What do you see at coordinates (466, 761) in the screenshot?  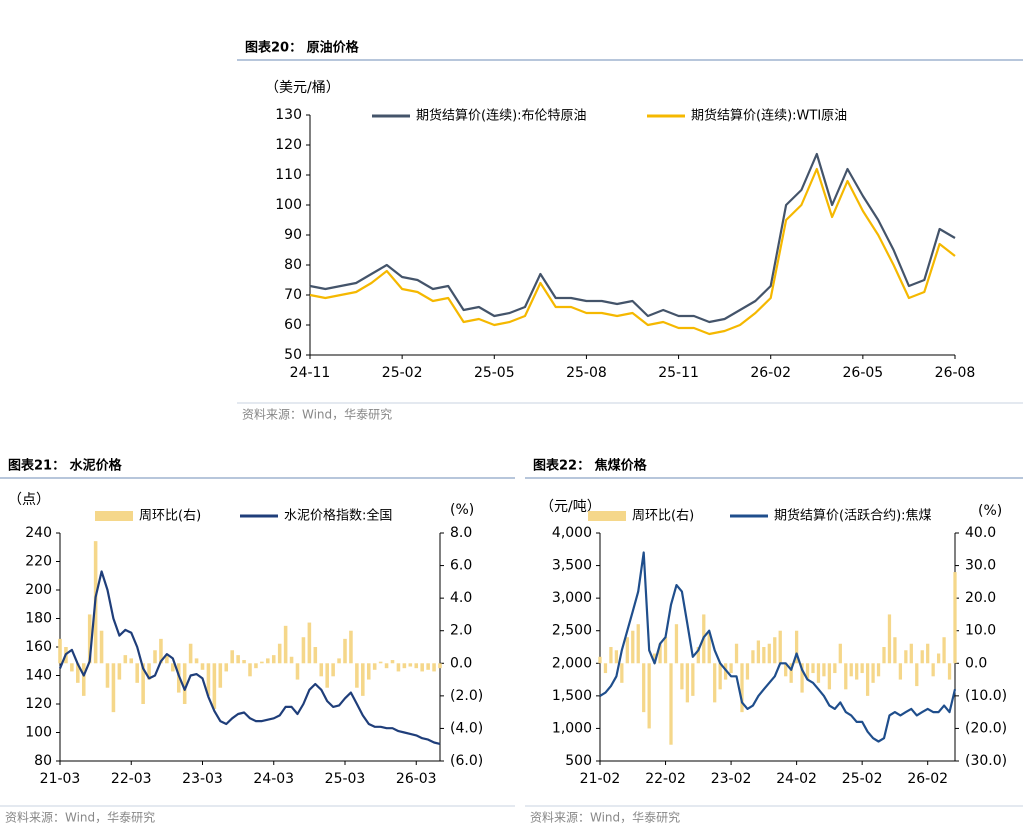 I see `y2-tick-label: (6.0)` at bounding box center [466, 761].